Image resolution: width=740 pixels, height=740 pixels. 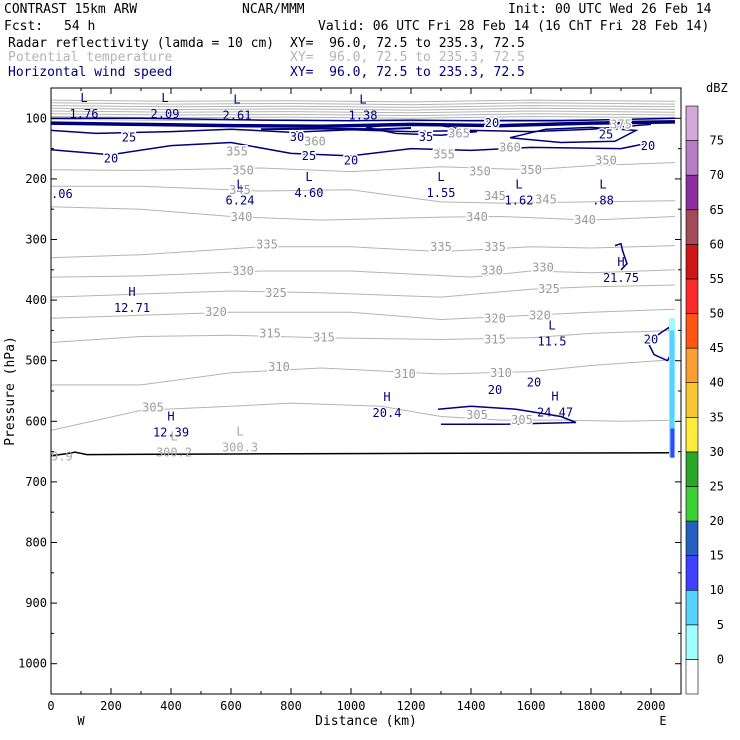 I want to click on reflectivity-shading, so click(x=672, y=388).